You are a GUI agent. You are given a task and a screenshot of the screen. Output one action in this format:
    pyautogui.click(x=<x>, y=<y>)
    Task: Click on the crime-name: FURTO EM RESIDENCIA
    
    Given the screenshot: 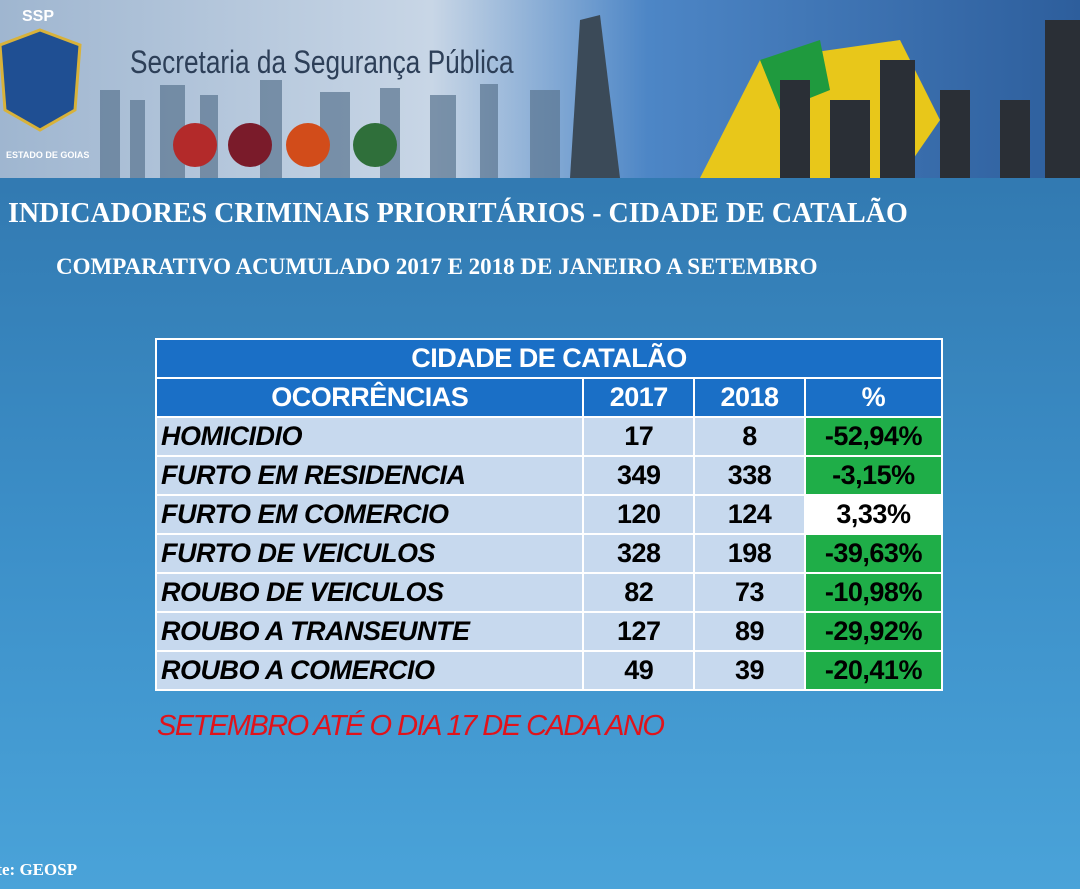 What is the action you would take?
    pyautogui.click(x=369, y=475)
    